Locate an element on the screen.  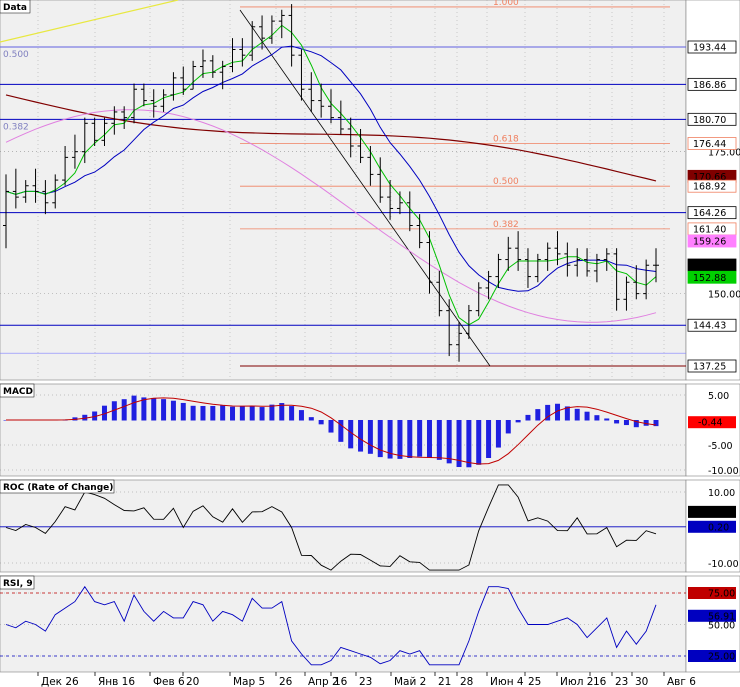
plot-area is located at coordinates (343, 526).